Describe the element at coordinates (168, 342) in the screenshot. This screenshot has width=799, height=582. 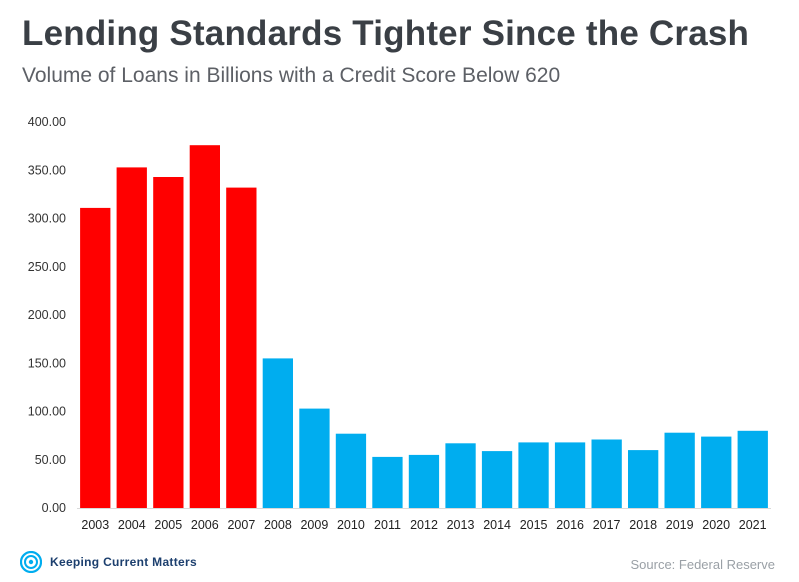
I see `bar-2005` at that location.